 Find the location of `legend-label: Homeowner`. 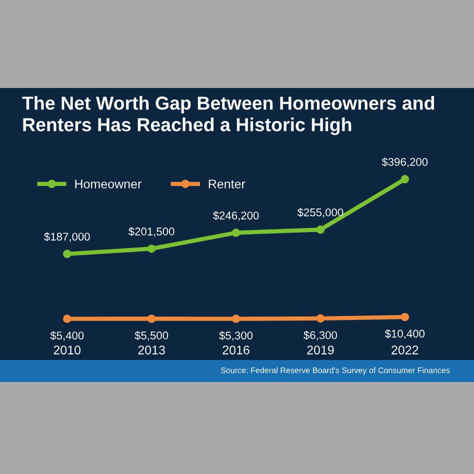

legend-label: Homeowner is located at coordinates (108, 184).